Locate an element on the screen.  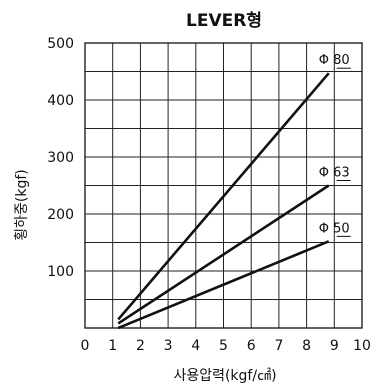
x-tick-label: 7 is located at coordinates (278, 346).